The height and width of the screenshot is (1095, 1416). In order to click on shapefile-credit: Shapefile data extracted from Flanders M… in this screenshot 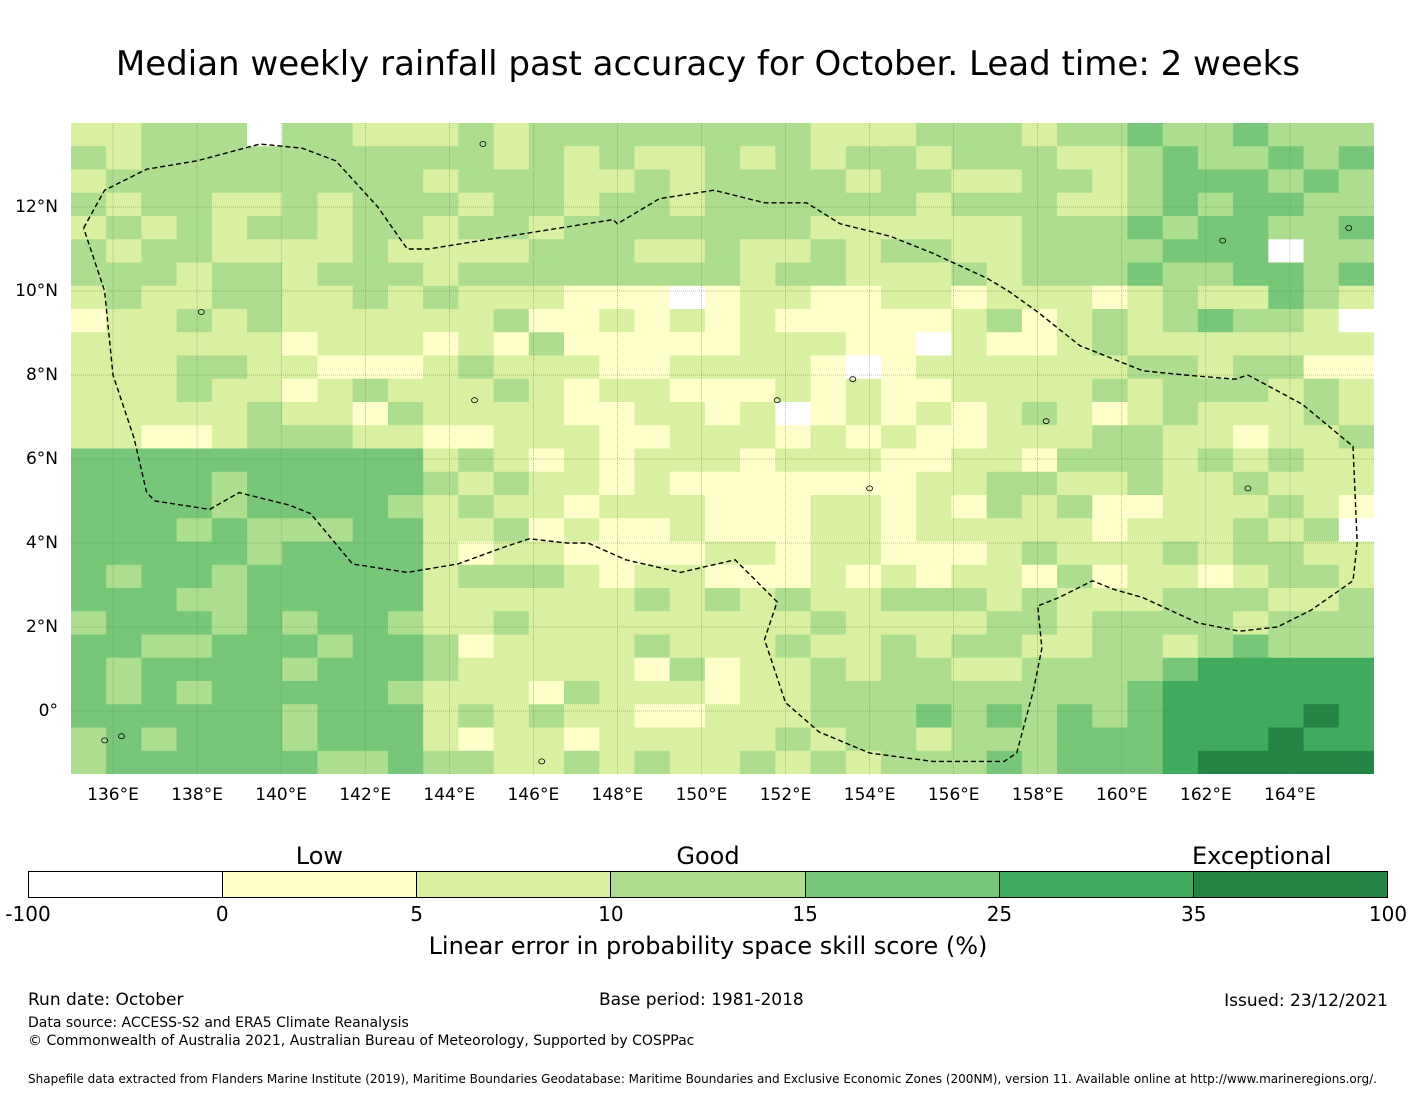, I will do `click(702, 1079)`.